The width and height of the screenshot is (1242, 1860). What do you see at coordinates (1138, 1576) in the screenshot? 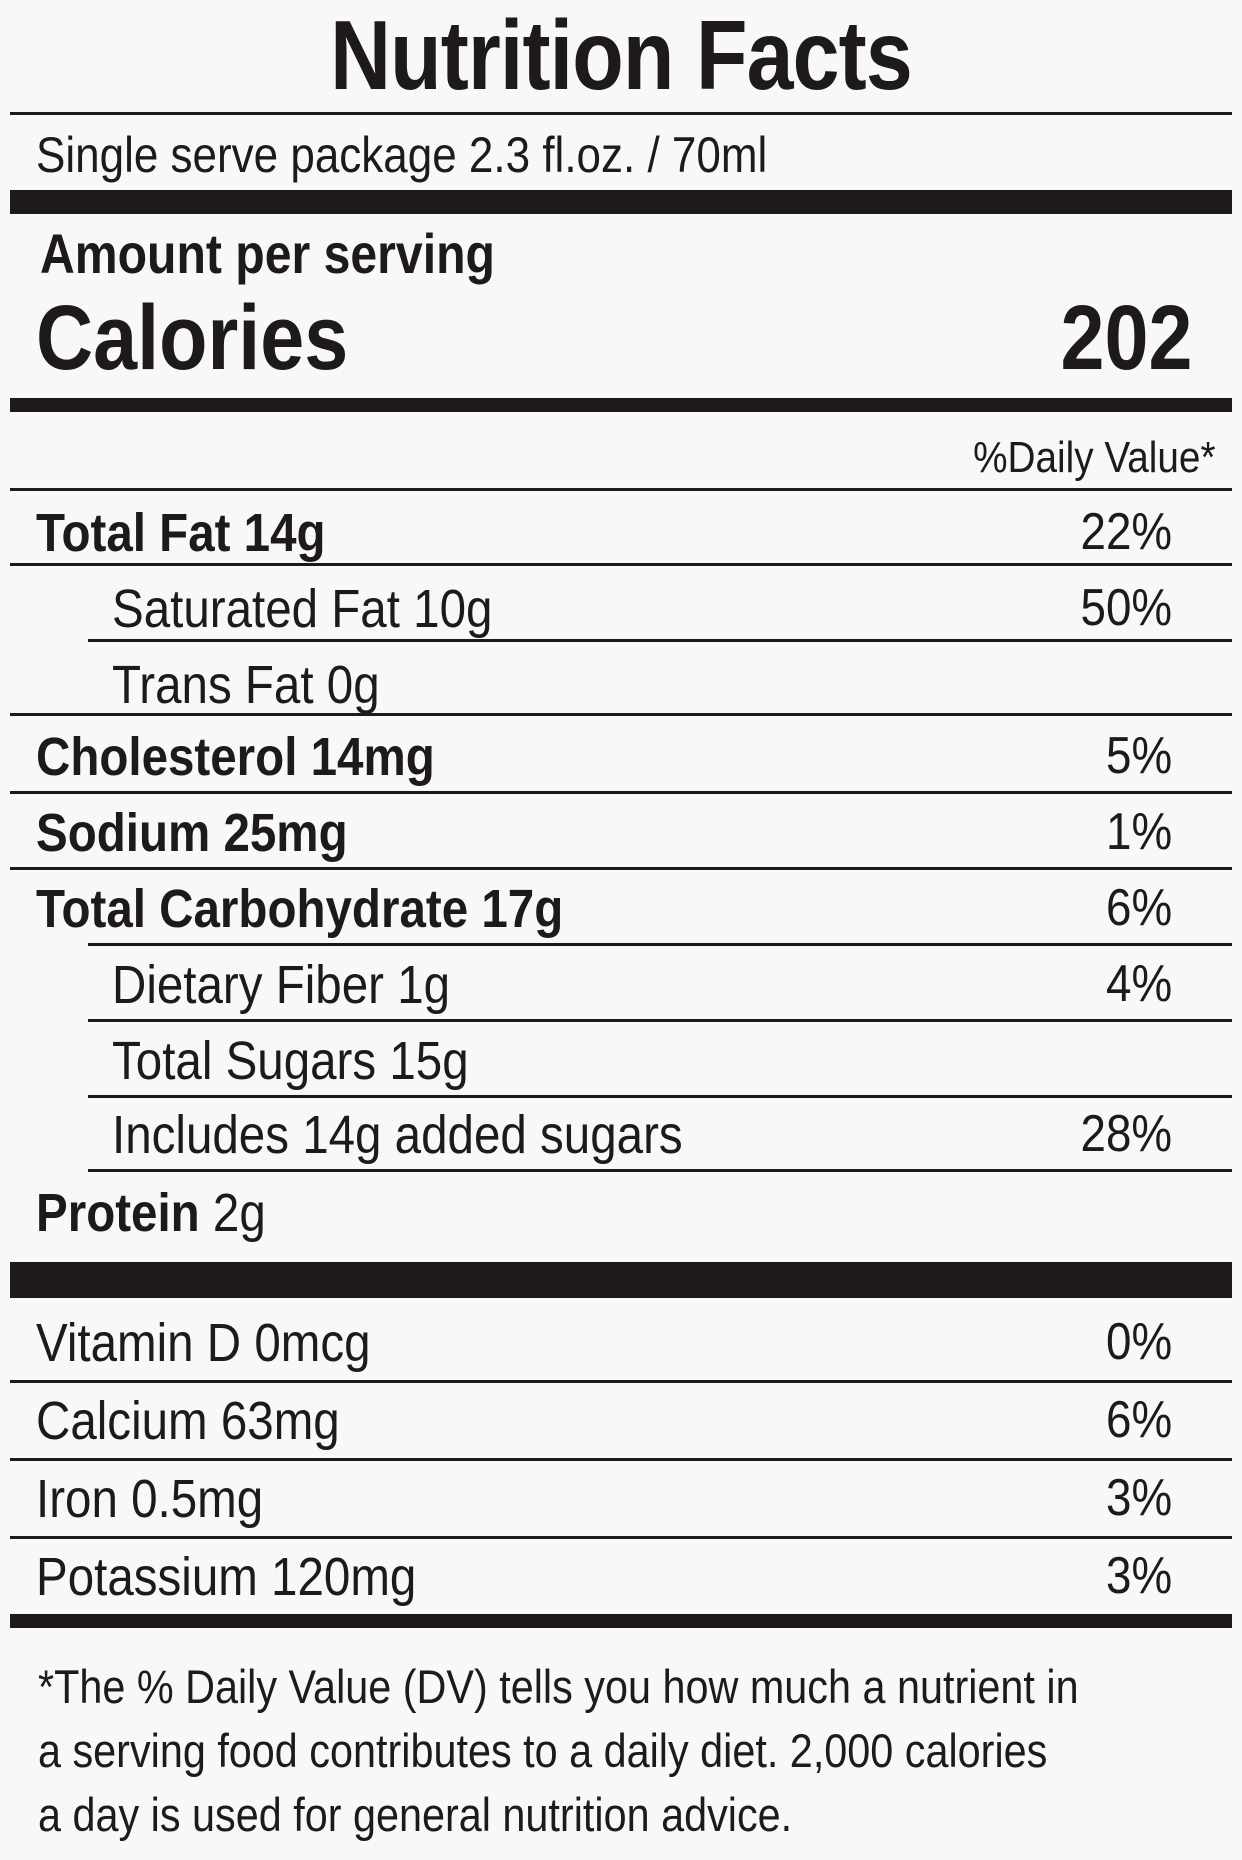
I see `potassium-dv: 3%` at bounding box center [1138, 1576].